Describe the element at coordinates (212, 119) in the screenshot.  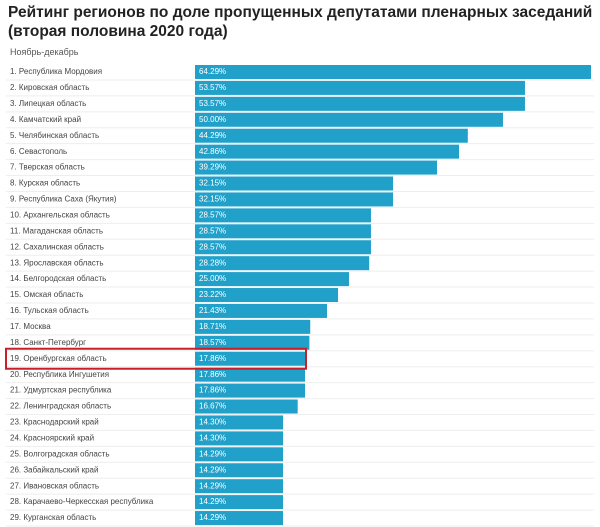
I see `value-label: 50.00%` at that location.